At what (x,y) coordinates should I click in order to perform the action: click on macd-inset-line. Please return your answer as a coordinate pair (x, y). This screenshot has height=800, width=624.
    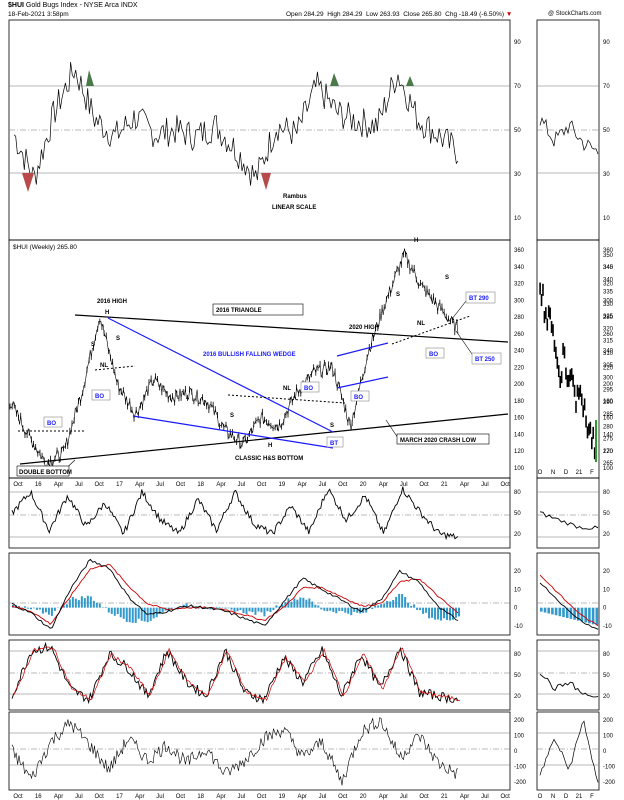
    Looking at the image, I should click on (569, 606).